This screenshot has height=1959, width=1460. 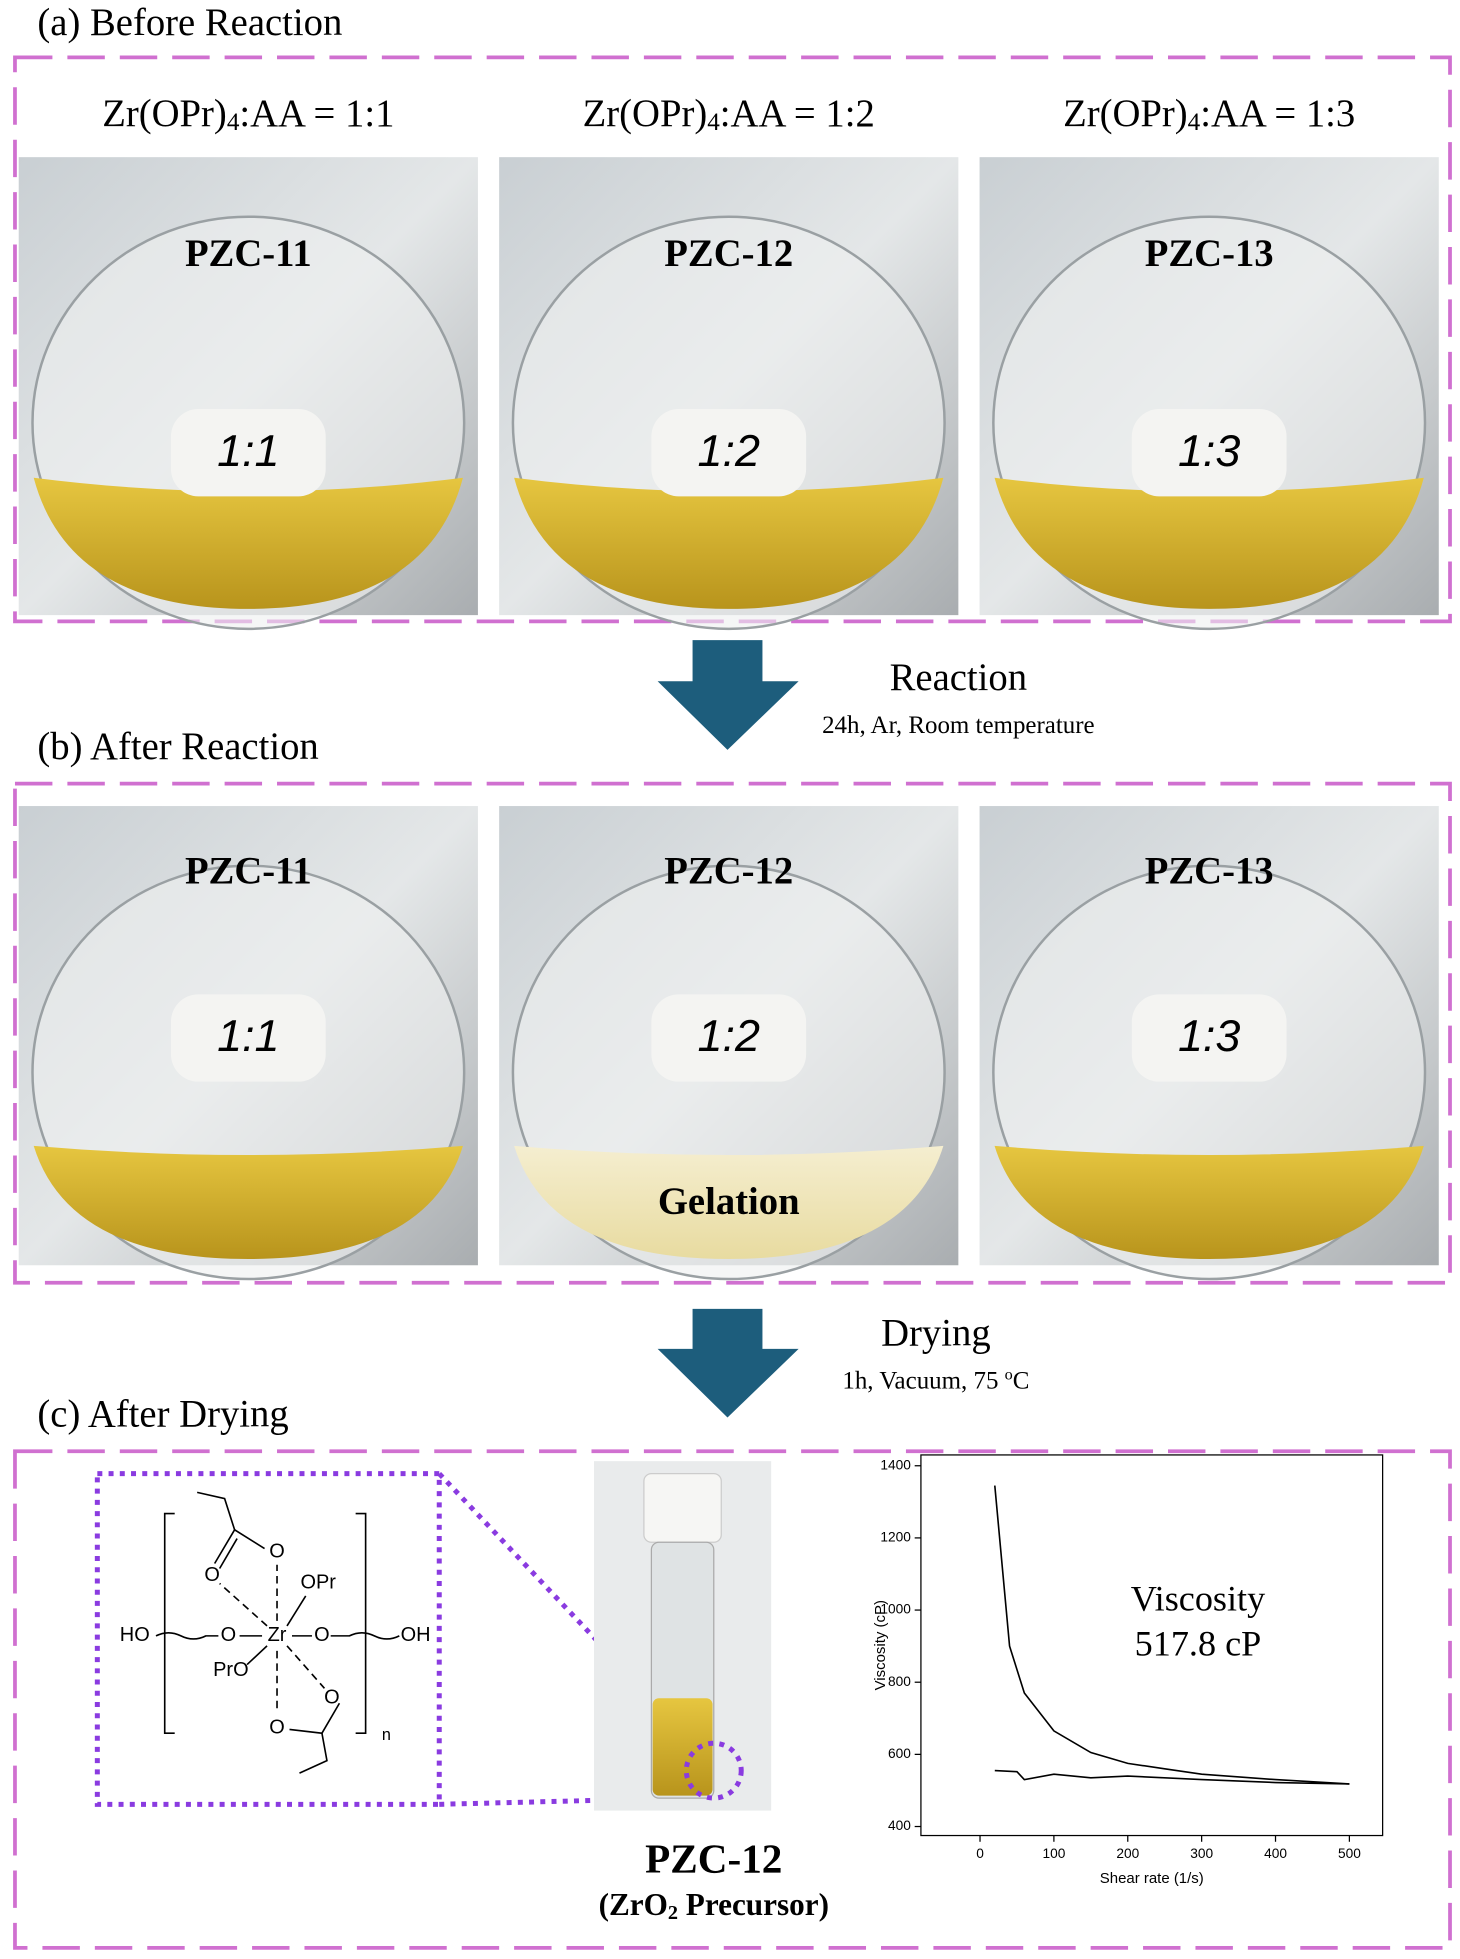 I want to click on y-axis-label: Viscosity (cP), so click(x=880, y=1645).